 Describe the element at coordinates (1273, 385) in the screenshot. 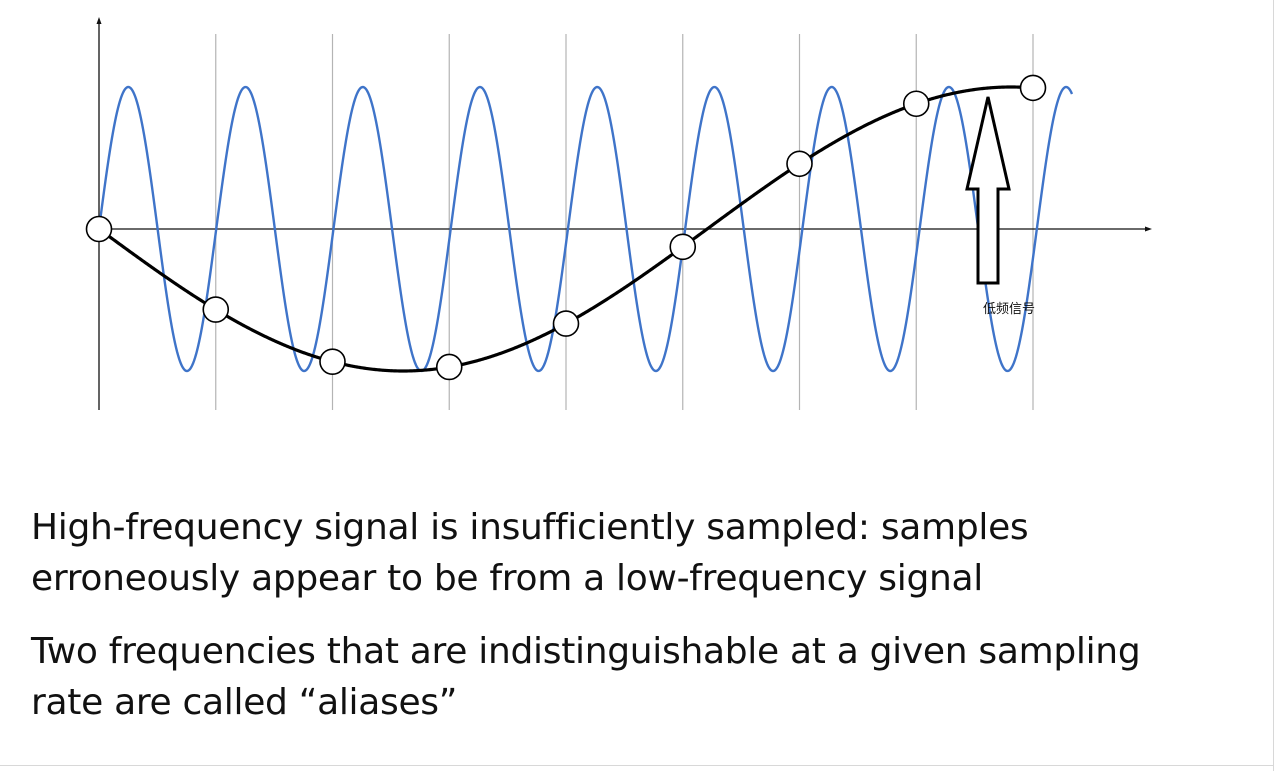

I see `right-border` at that location.